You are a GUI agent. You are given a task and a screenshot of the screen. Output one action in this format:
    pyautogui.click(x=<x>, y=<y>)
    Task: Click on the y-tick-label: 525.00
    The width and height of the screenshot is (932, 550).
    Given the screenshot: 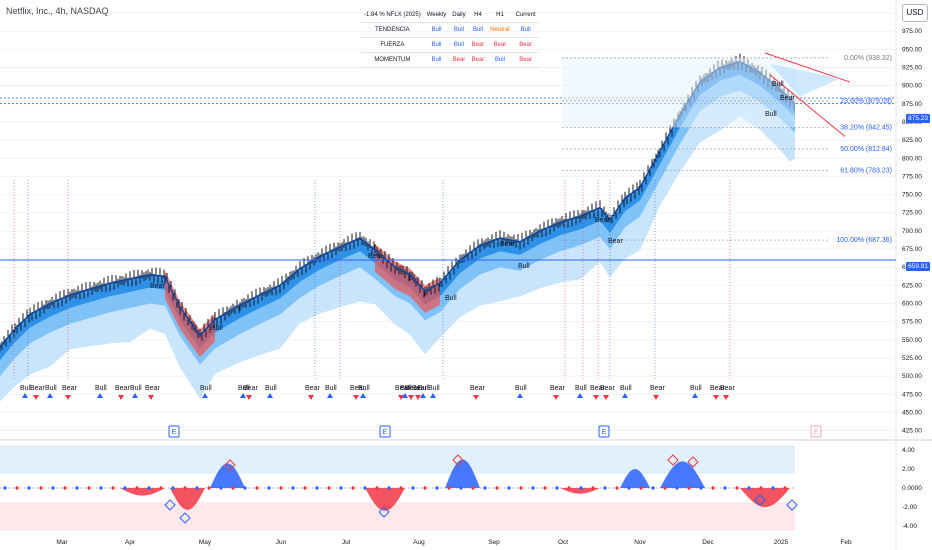 What is the action you would take?
    pyautogui.click(x=912, y=358)
    